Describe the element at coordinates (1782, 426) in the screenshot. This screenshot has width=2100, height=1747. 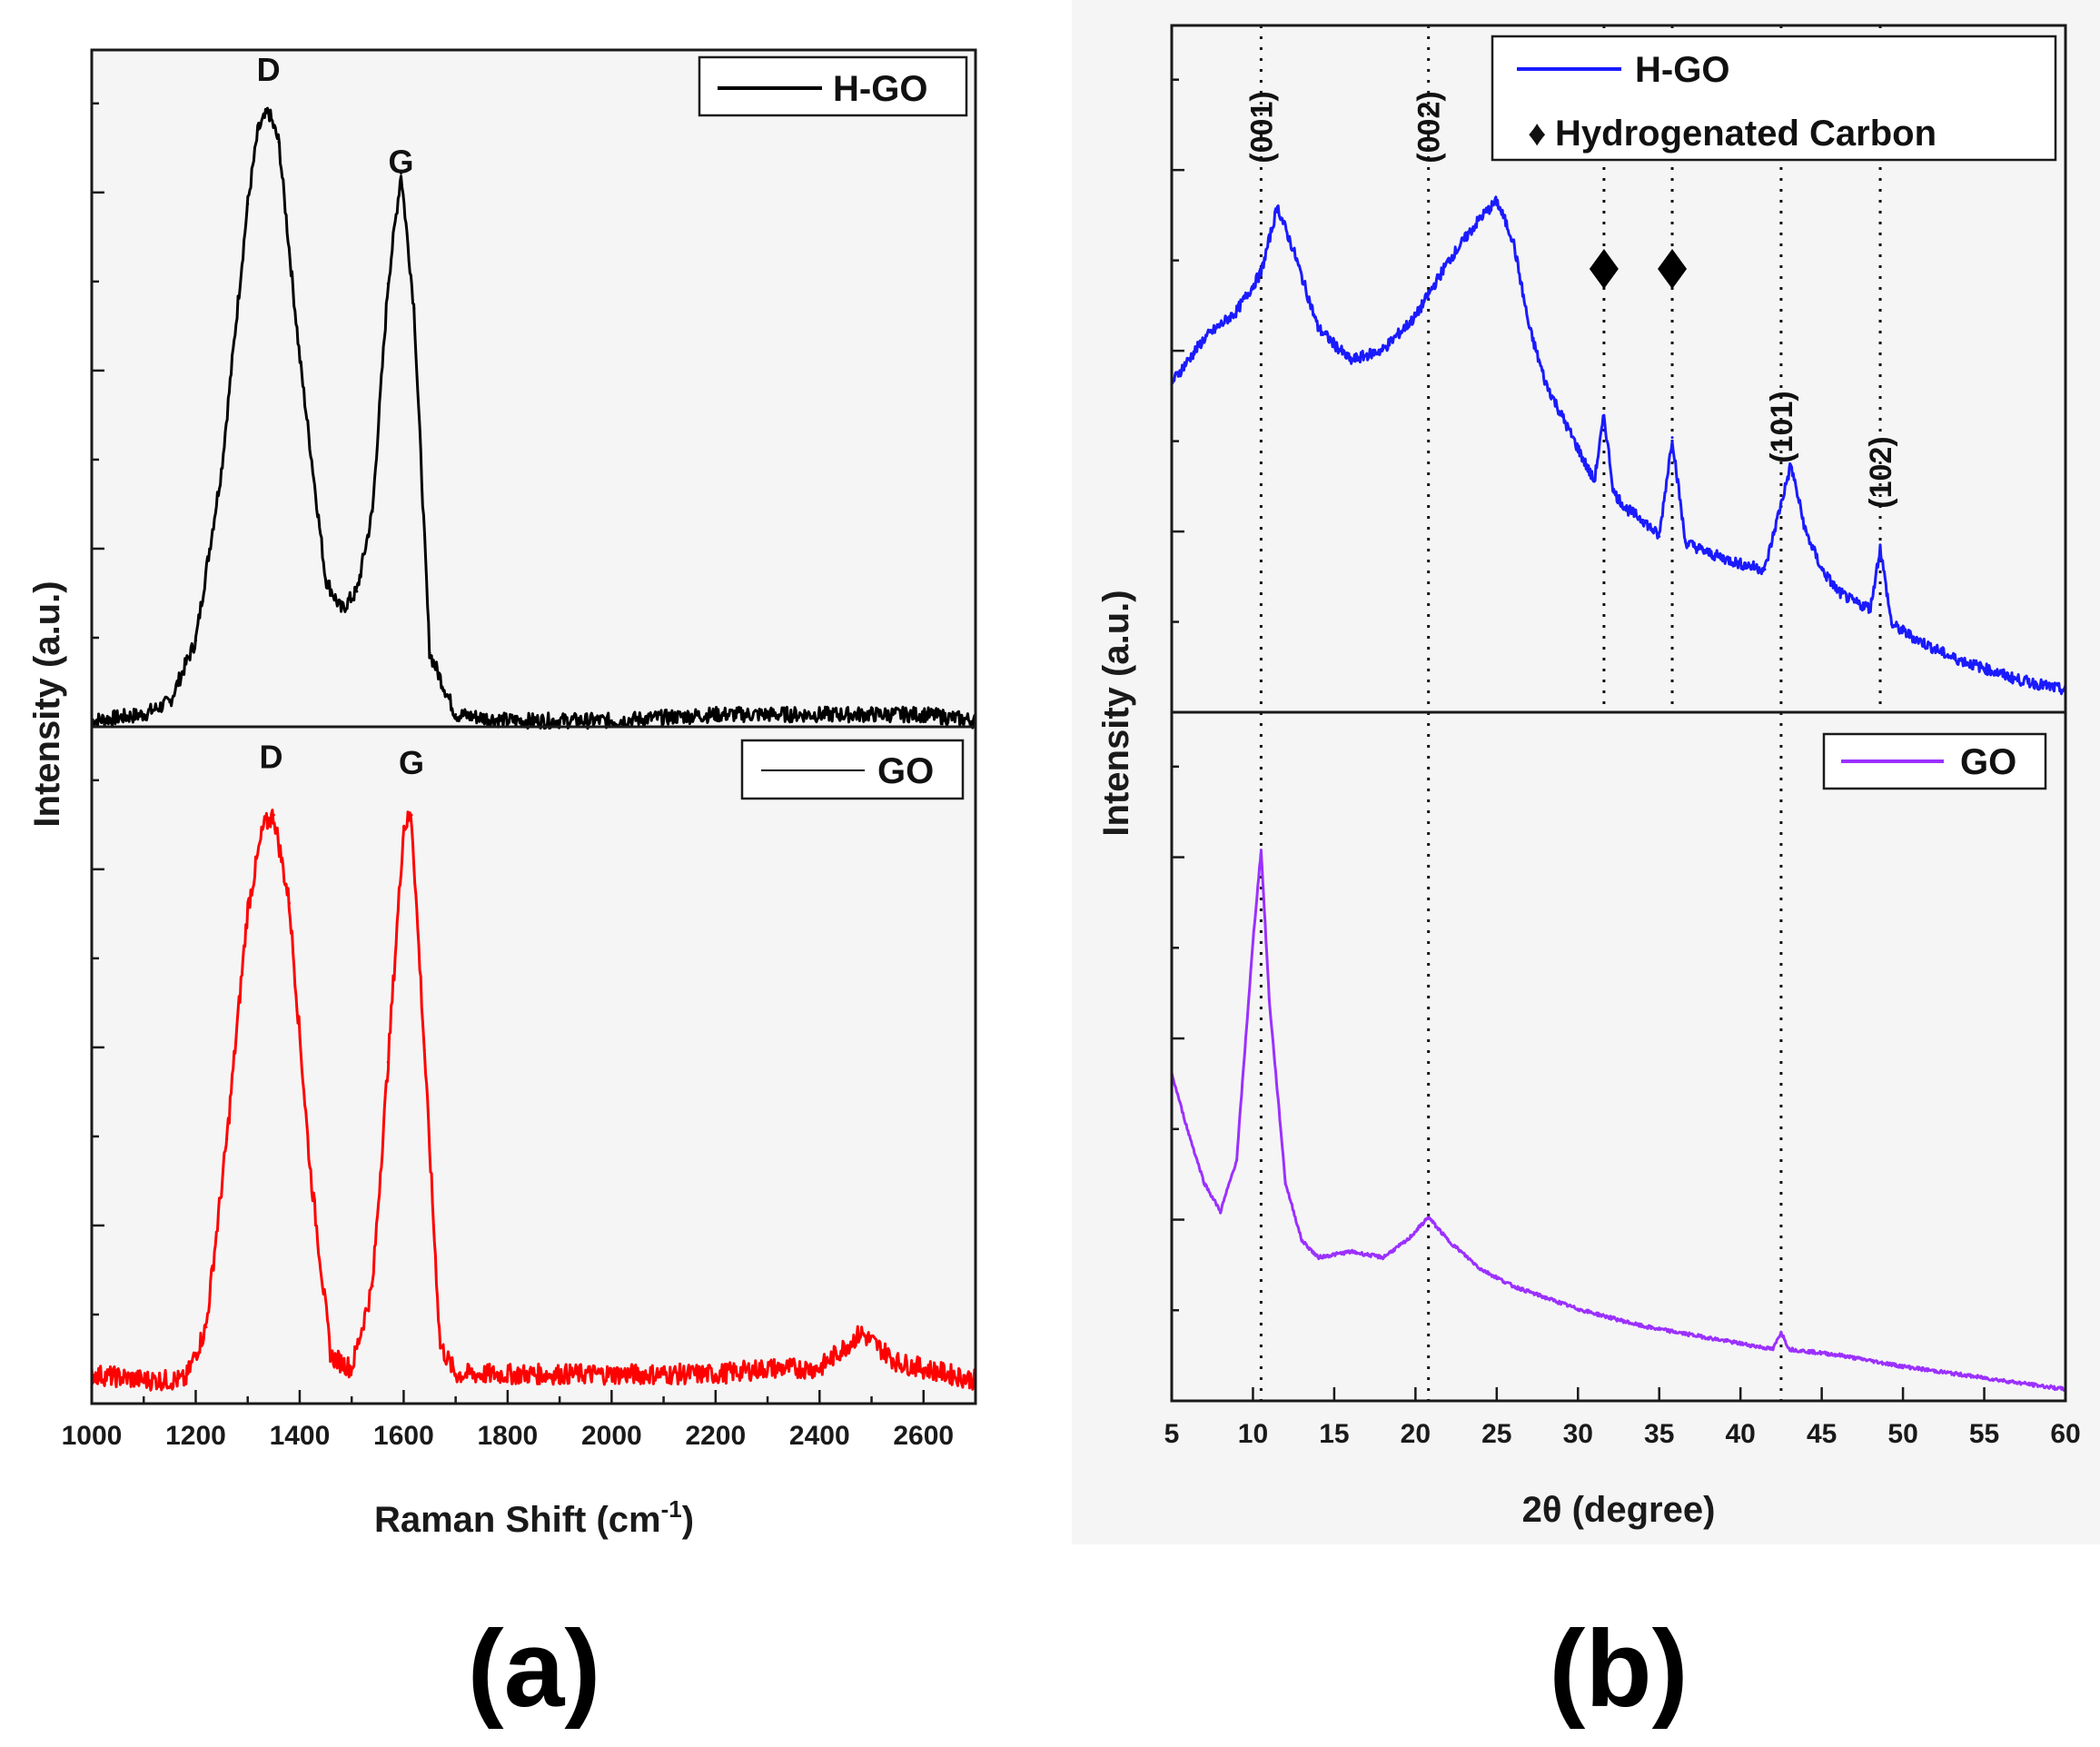
I see `plane-label: (101)` at that location.